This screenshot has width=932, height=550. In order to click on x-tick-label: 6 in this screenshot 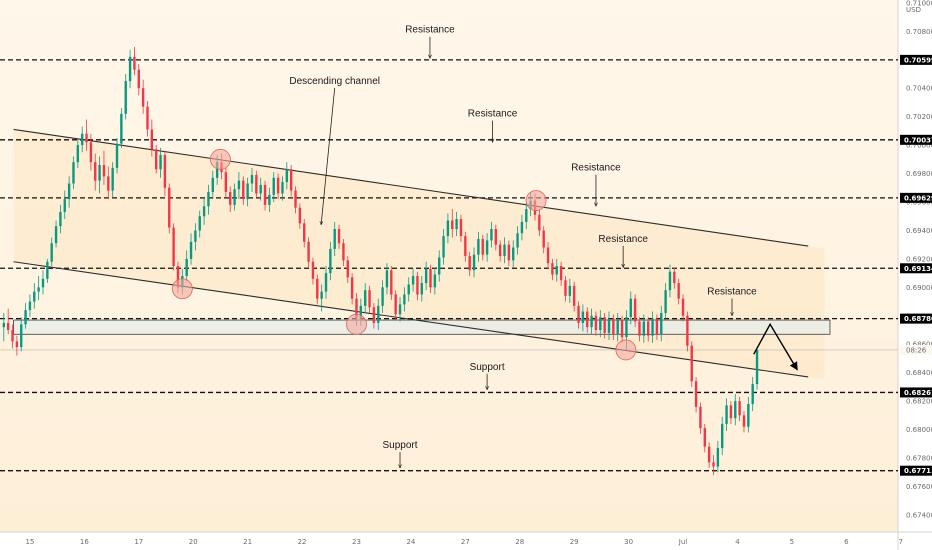, I will do `click(846, 542)`.